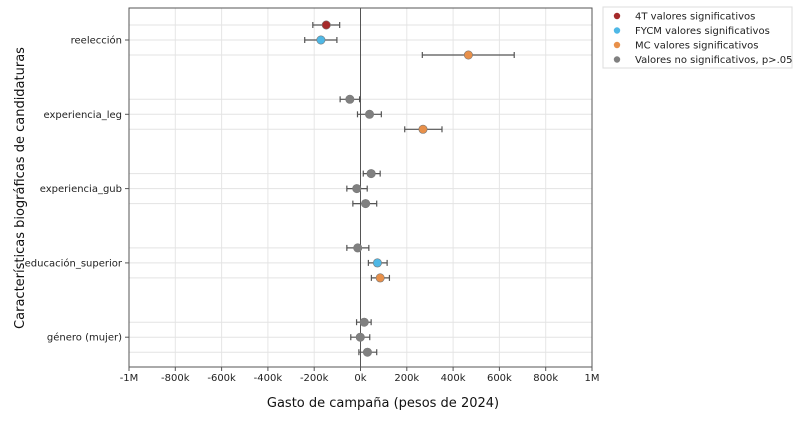  What do you see at coordinates (453, 378) in the screenshot?
I see `x-tick-label: 400k` at bounding box center [453, 378].